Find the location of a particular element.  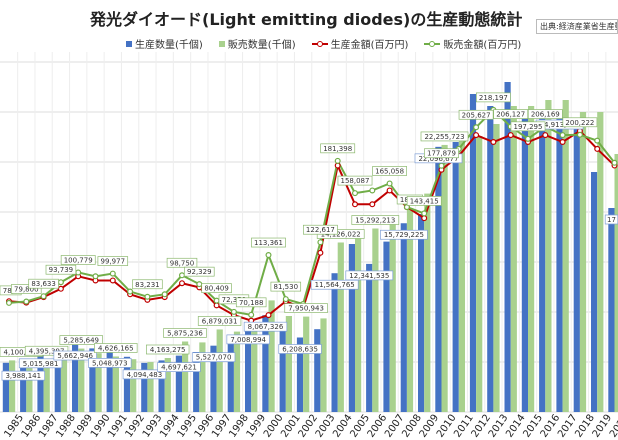

data-label: 206,169 is located at coordinates (545, 114).